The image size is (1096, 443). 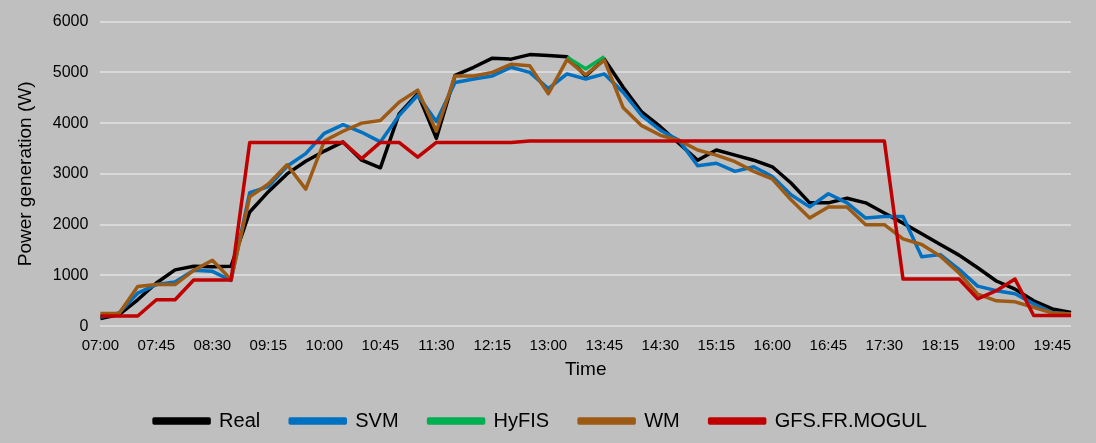 What do you see at coordinates (604, 345) in the screenshot?
I see `x-tick-label: 13:45` at bounding box center [604, 345].